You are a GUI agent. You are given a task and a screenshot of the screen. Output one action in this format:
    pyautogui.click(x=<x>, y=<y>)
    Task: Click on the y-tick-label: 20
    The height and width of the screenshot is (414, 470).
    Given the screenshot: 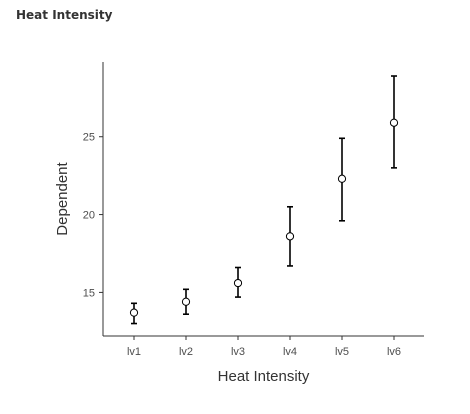 What is the action you would take?
    pyautogui.click(x=89, y=216)
    